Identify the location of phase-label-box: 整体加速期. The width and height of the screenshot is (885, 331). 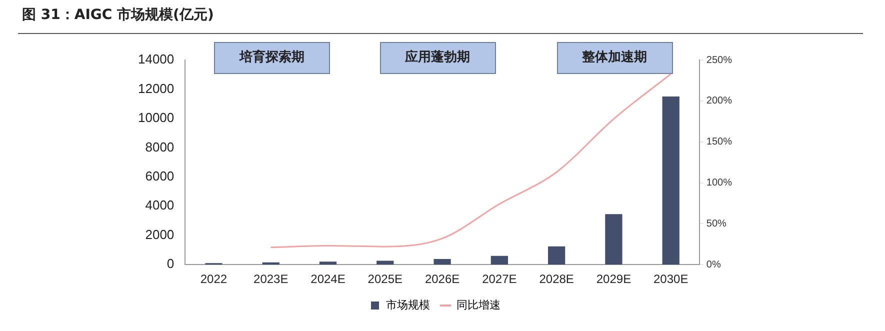
(614, 58).